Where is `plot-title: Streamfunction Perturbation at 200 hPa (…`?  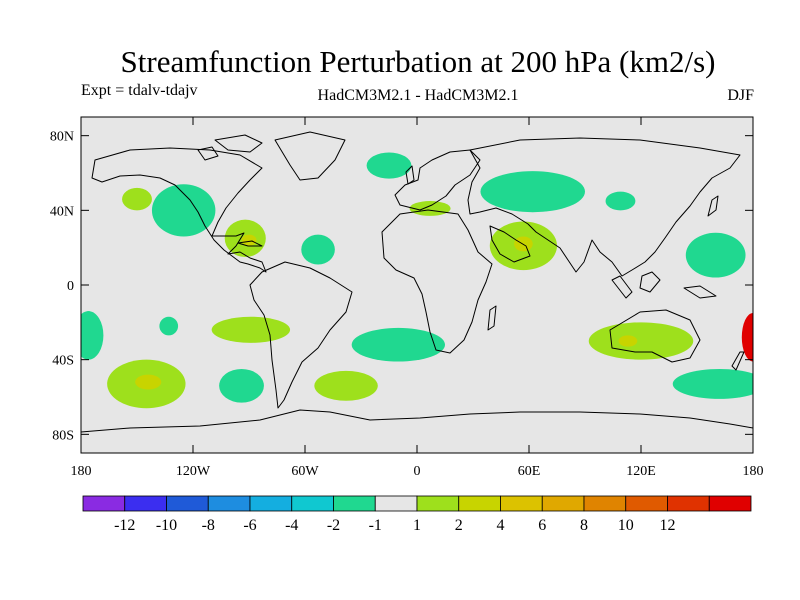
plot-title: Streamfunction Perturbation at 200 hPa (… is located at coordinates (418, 61).